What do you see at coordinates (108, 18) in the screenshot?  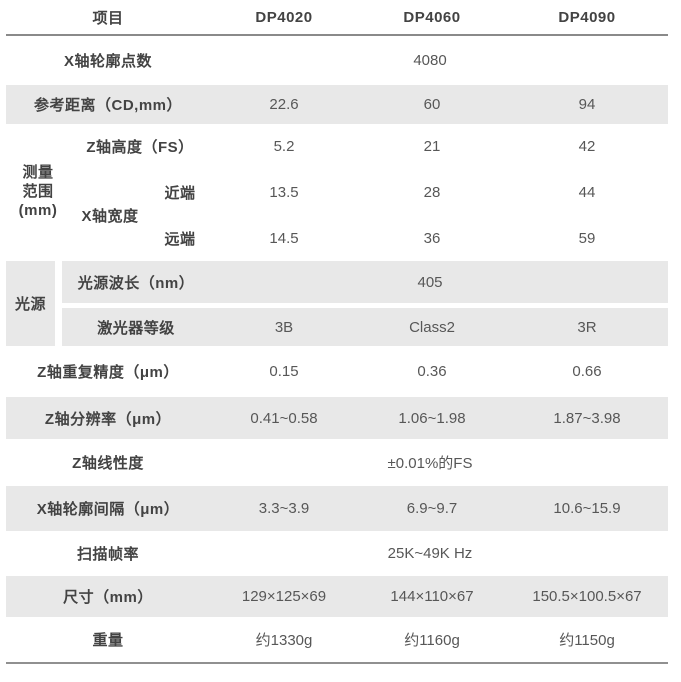 I see `header-item-label: 项目` at bounding box center [108, 18].